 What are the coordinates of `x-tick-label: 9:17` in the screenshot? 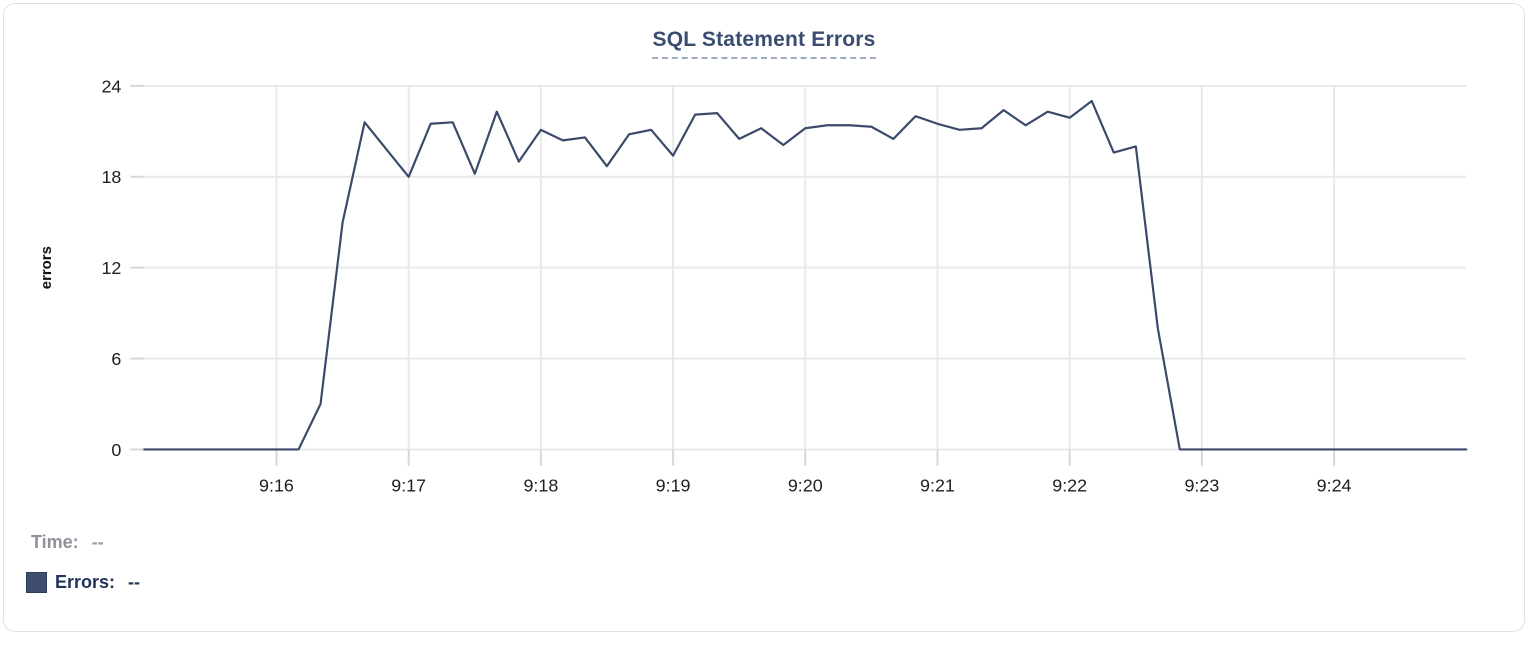 It's located at (408, 486).